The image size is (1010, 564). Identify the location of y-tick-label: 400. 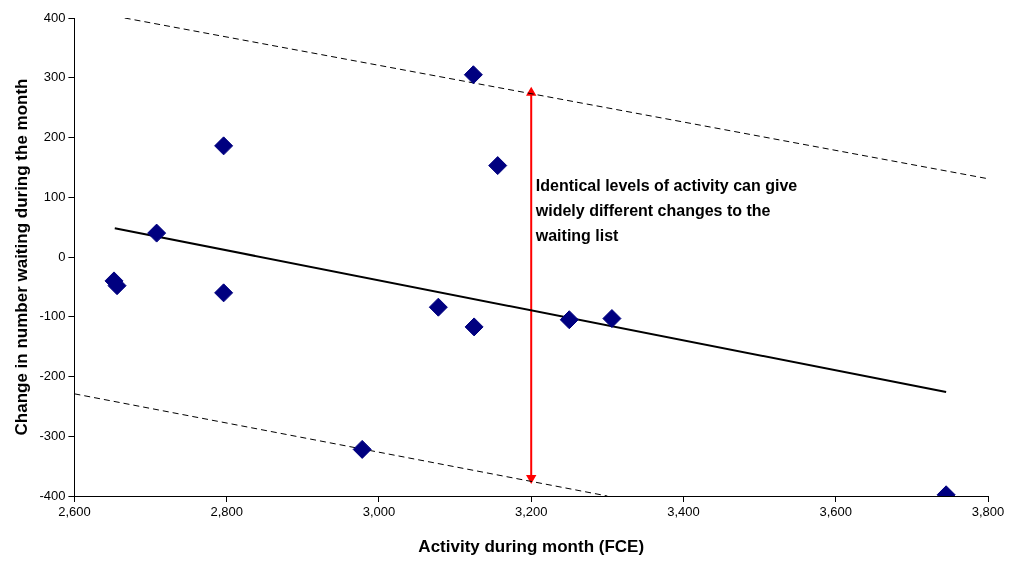
(54, 17).